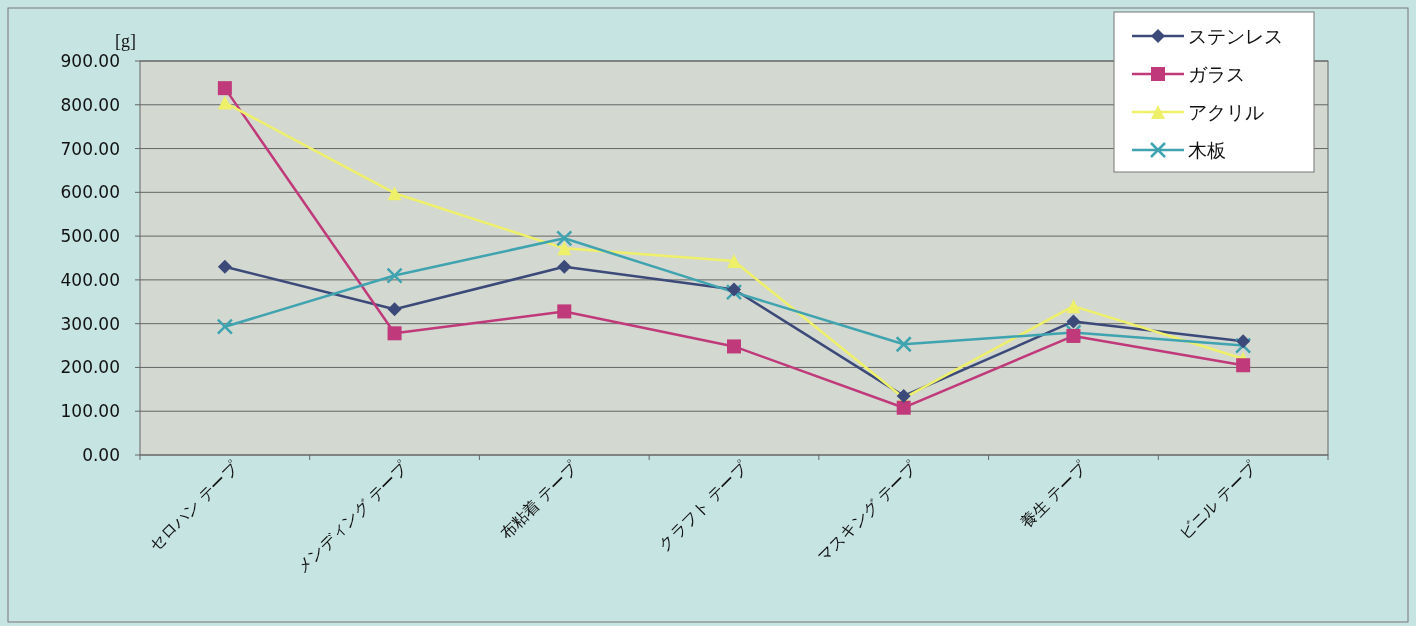  What do you see at coordinates (703, 506) in the screenshot?
I see `x-tick-label: クラフト テープ` at bounding box center [703, 506].